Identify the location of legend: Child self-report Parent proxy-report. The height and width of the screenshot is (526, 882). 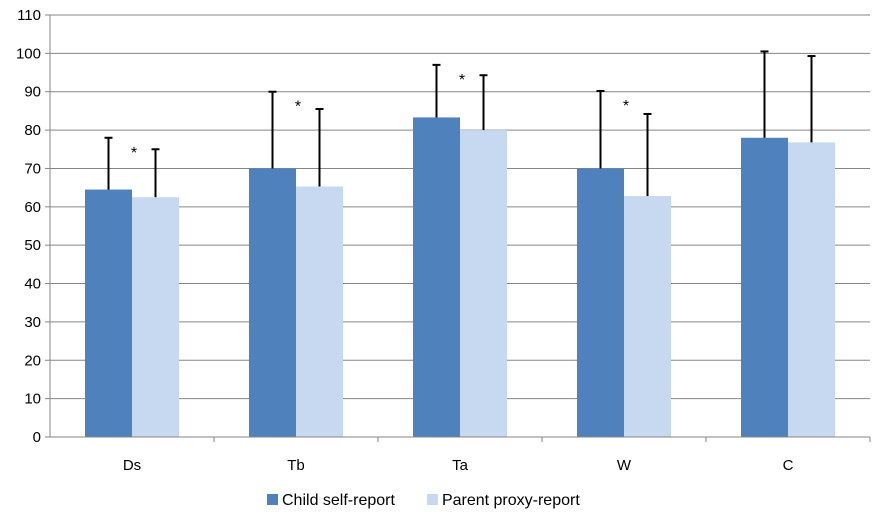
(423, 500).